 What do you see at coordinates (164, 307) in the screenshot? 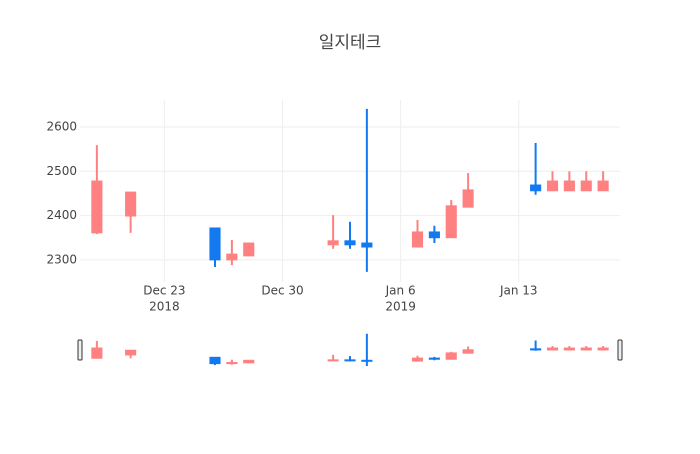
I see `x-tick-label: 2018` at bounding box center [164, 307].